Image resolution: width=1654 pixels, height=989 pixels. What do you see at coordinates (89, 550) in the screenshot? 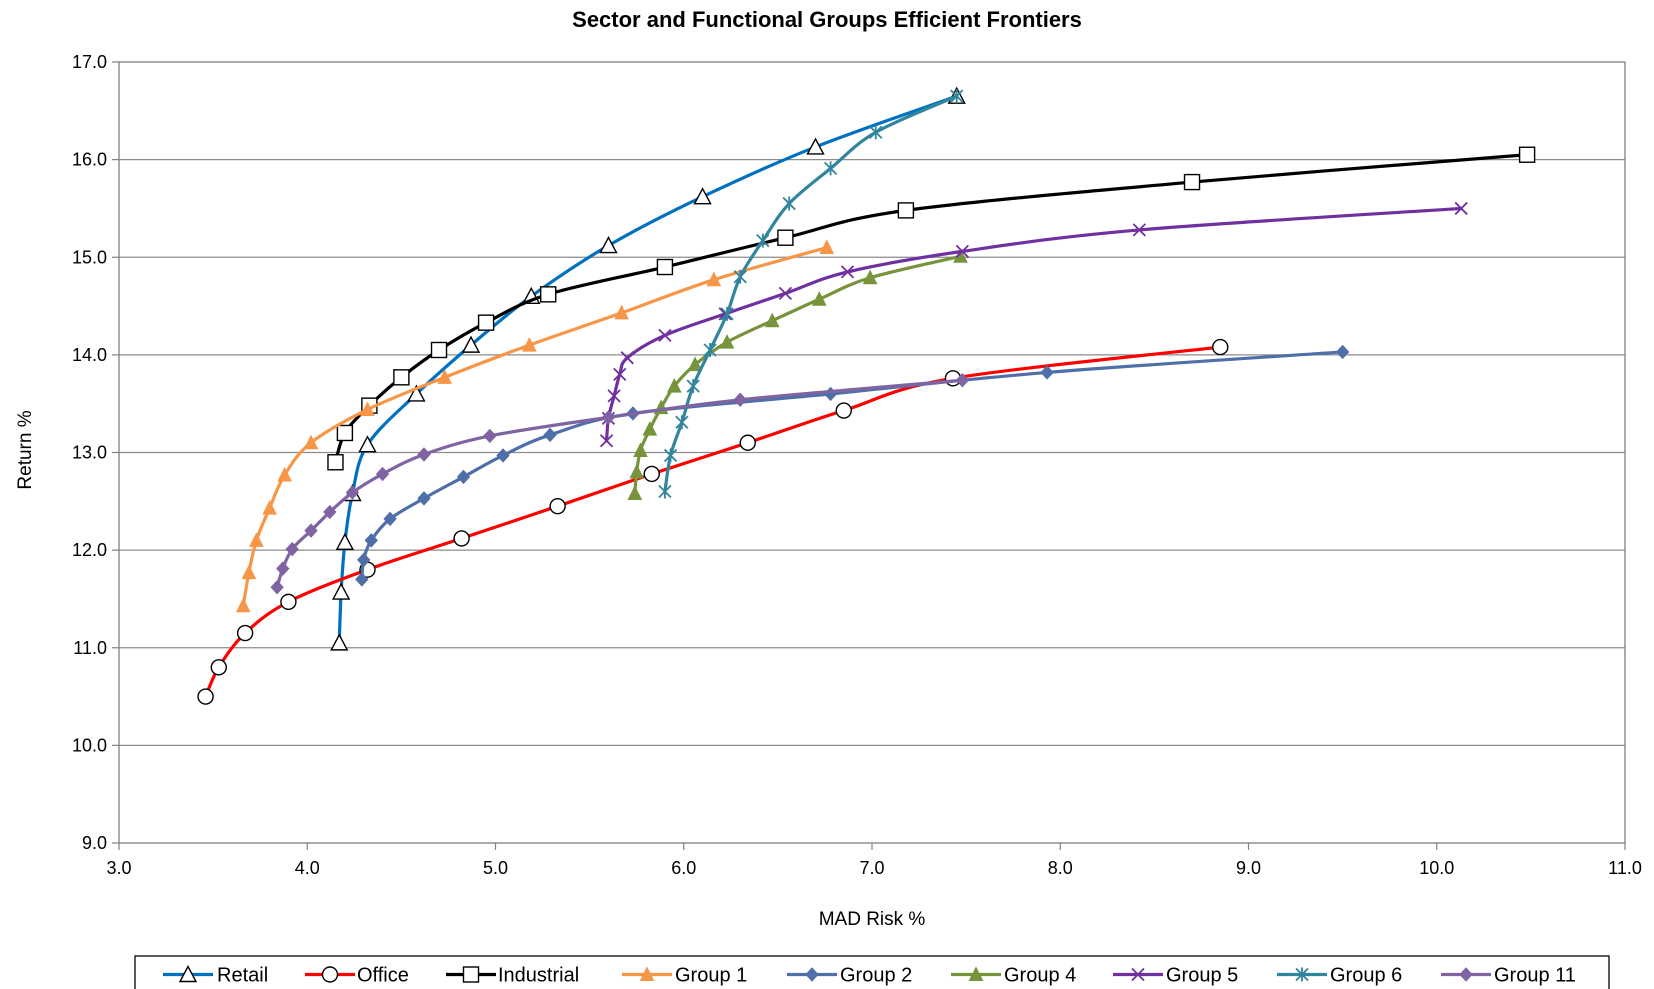
I see `y-tick-label: 12.0` at bounding box center [89, 550].